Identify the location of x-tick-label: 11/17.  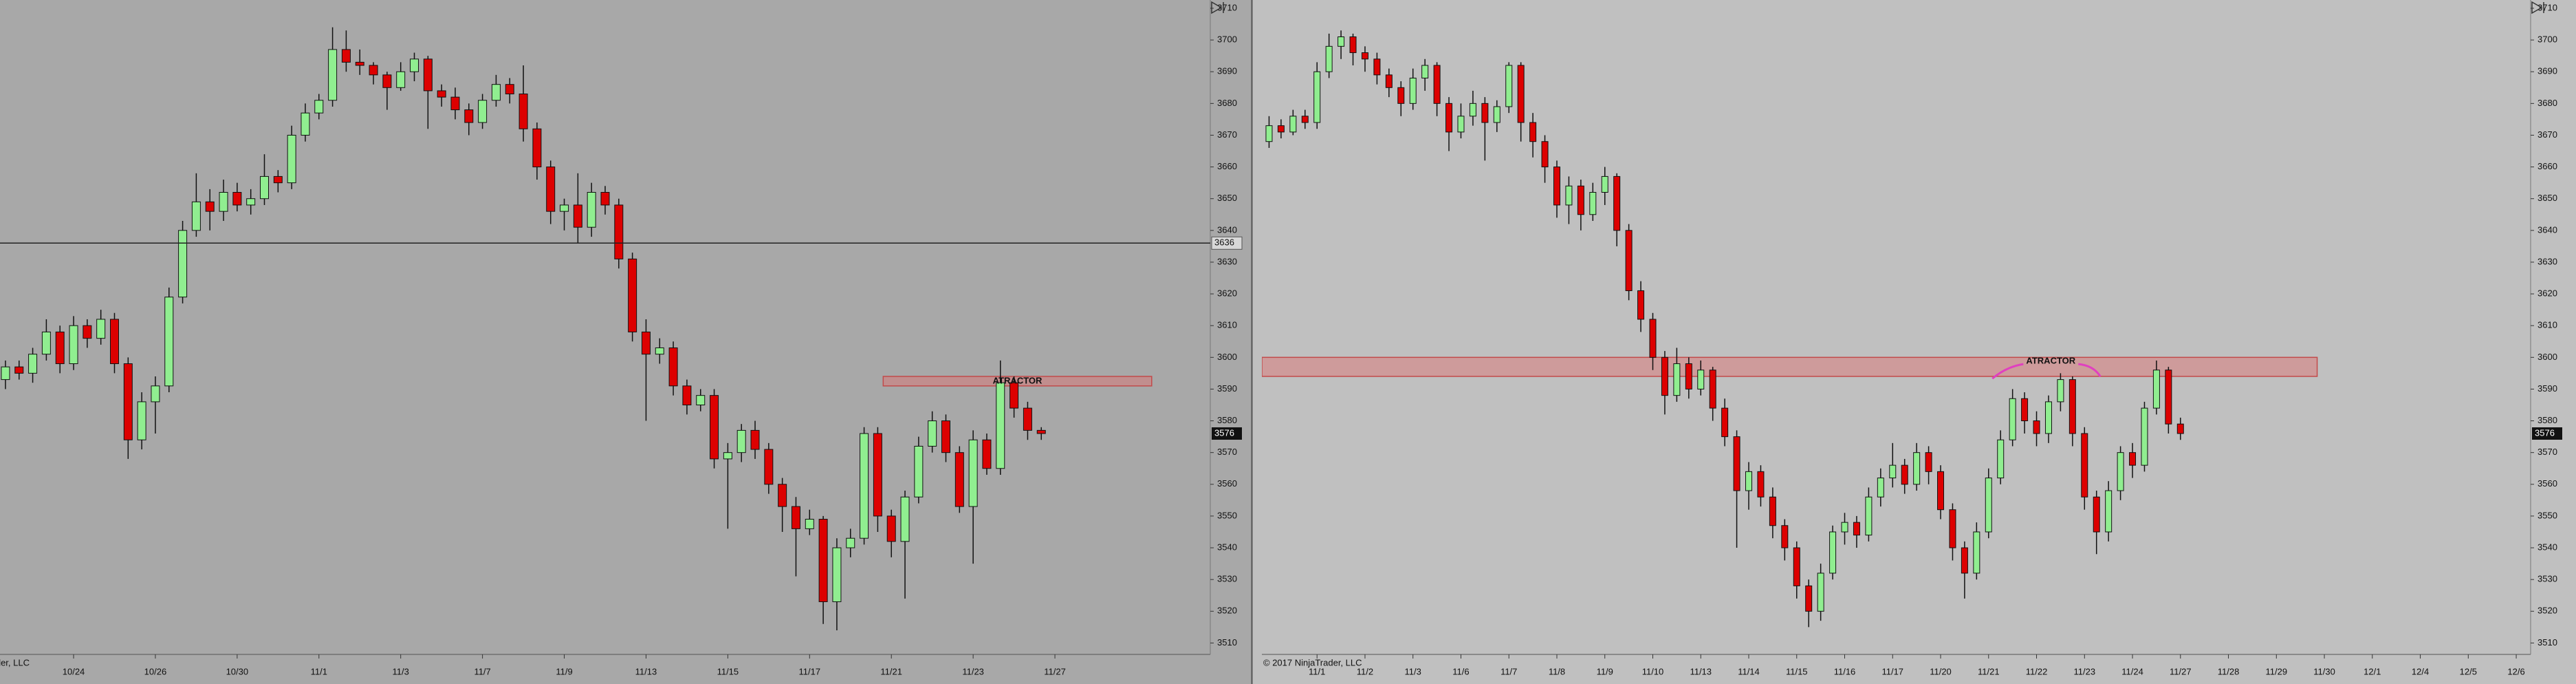
(810, 671).